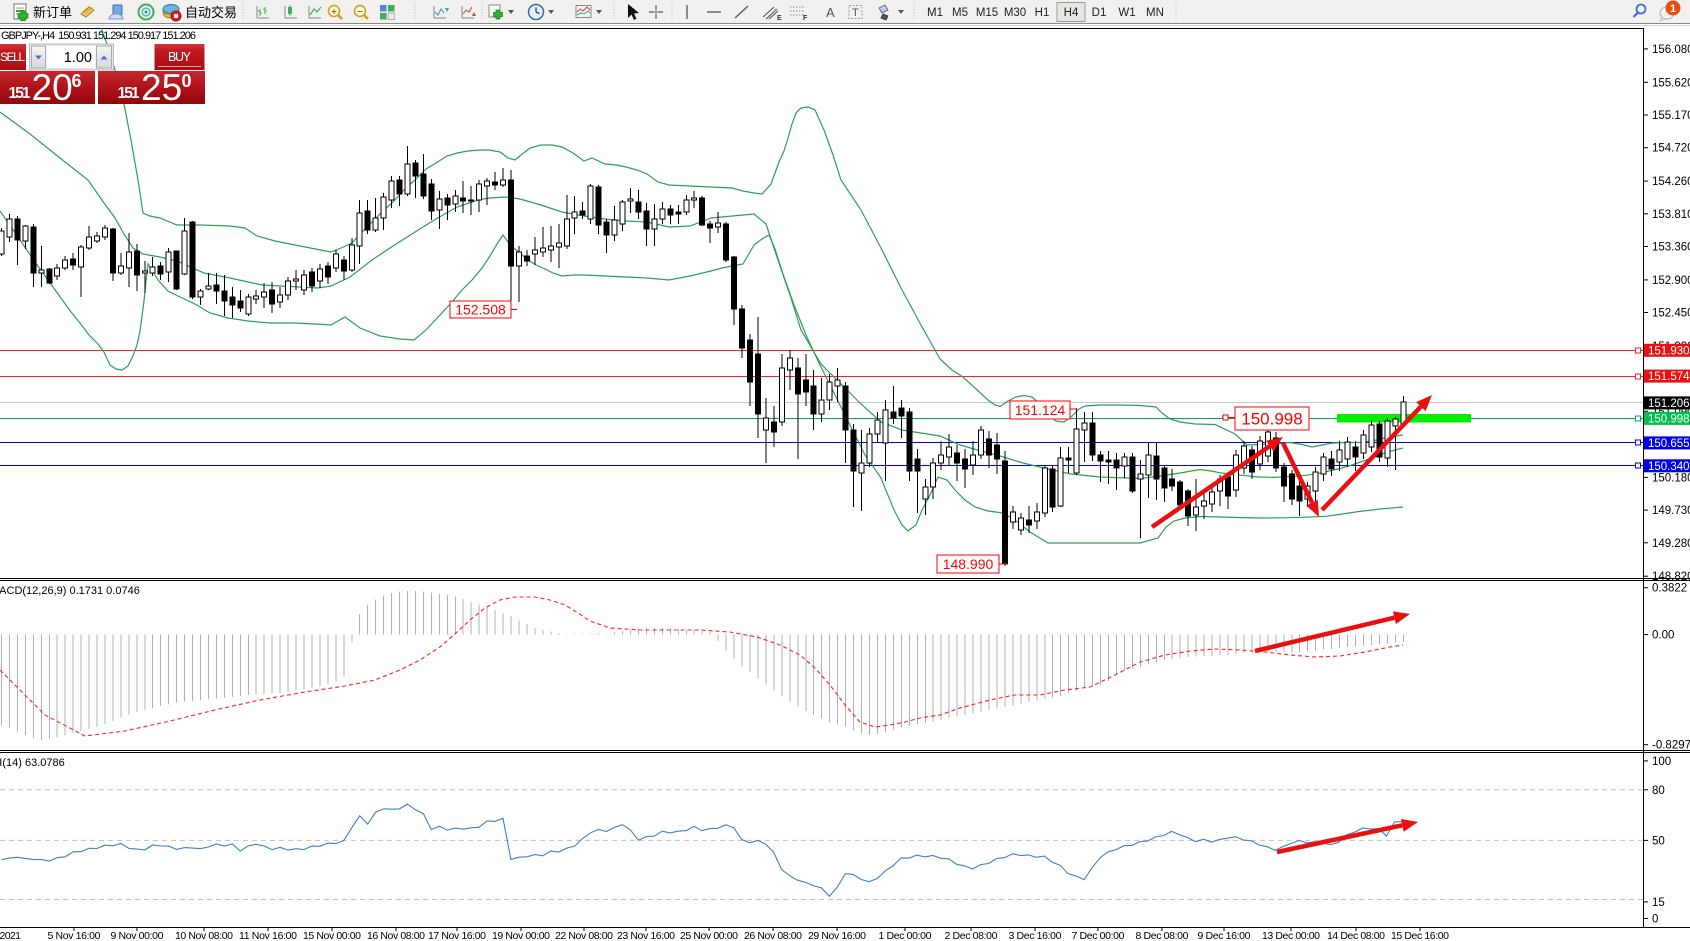 The width and height of the screenshot is (1690, 941). I want to click on svg-text: M1, so click(935, 13).